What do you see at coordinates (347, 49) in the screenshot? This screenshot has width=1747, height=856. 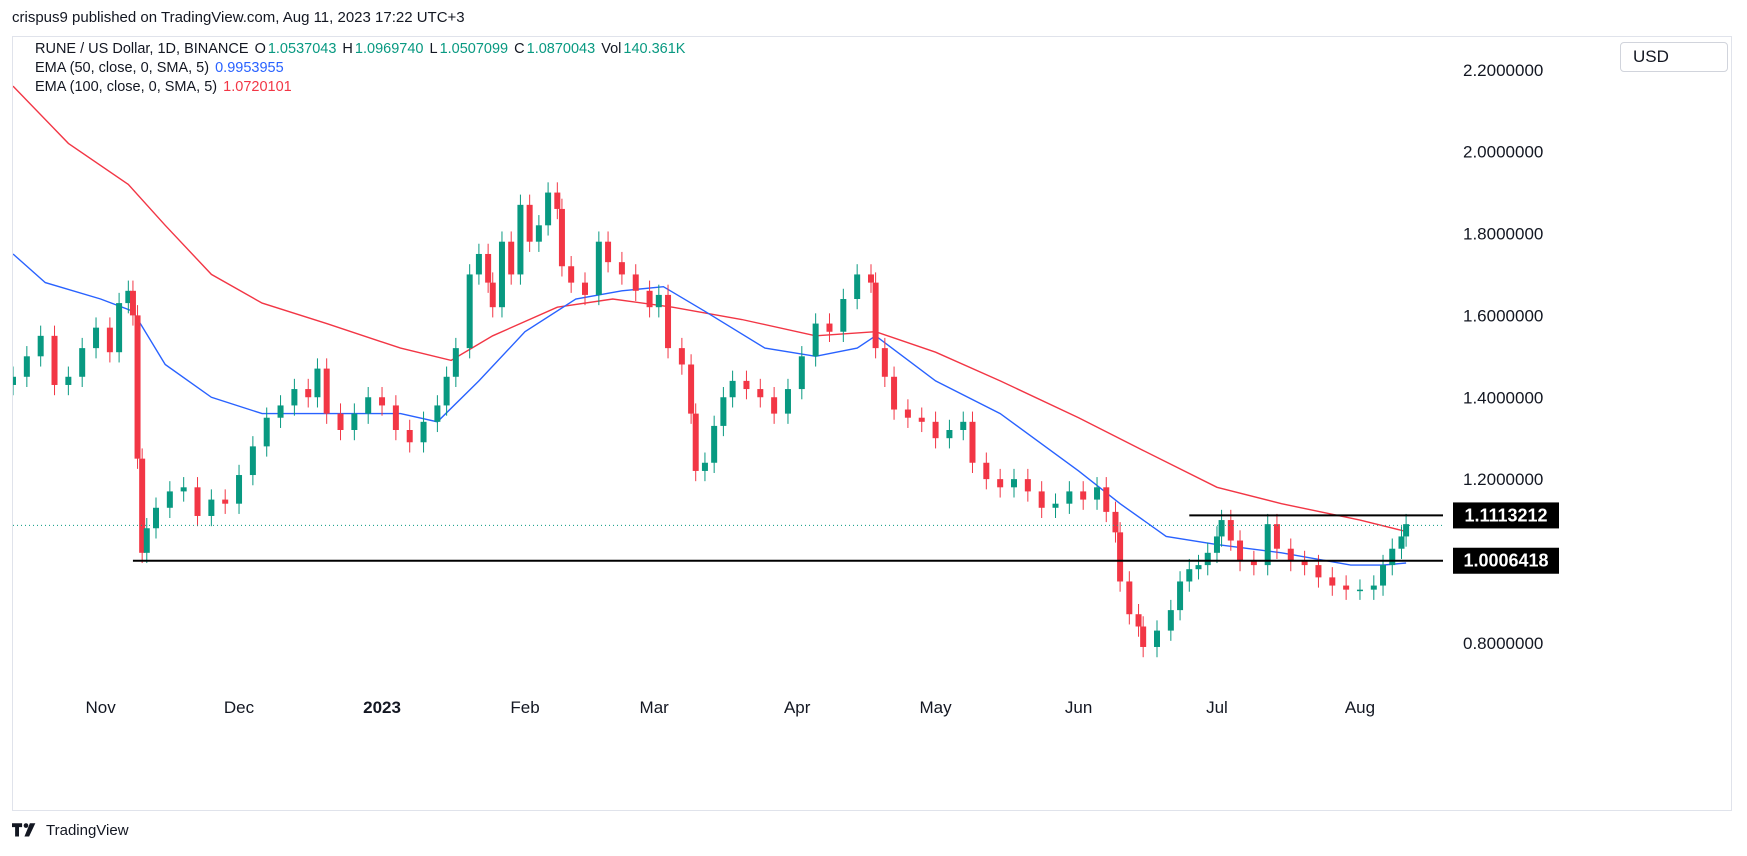 I see `high-label: H` at bounding box center [347, 49].